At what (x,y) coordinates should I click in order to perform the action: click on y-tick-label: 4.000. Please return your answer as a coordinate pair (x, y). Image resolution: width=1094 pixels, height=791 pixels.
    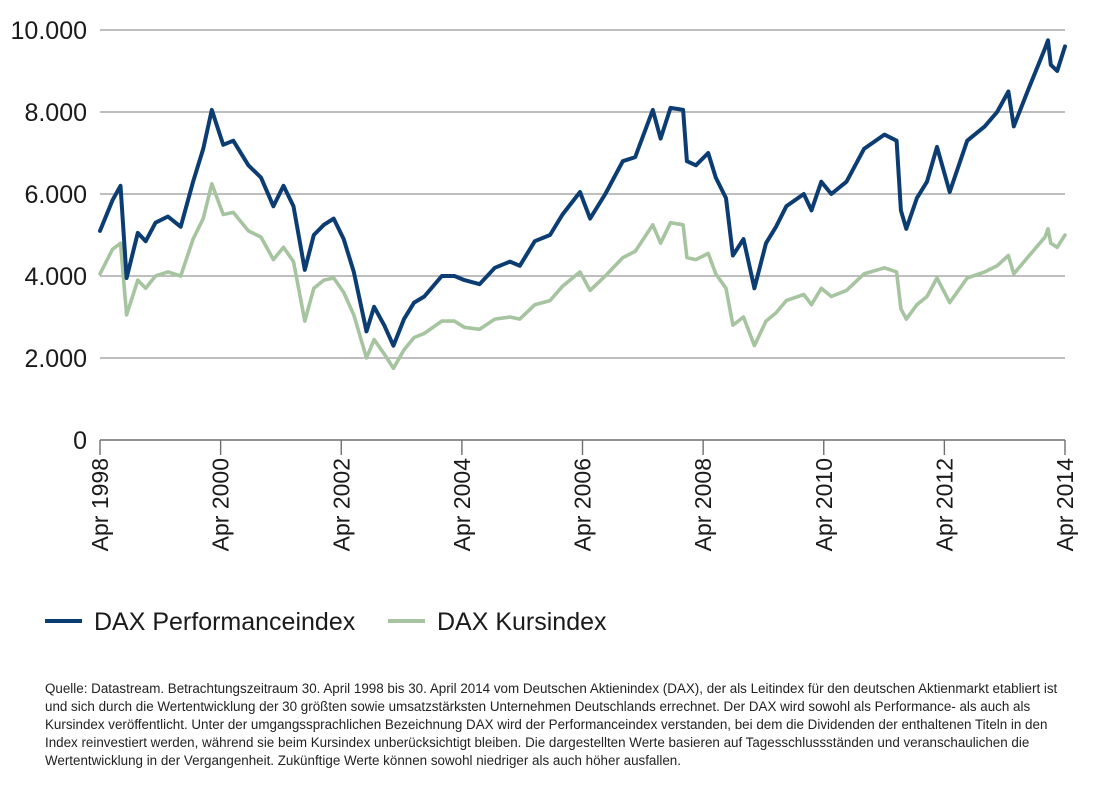
    Looking at the image, I should click on (55, 277).